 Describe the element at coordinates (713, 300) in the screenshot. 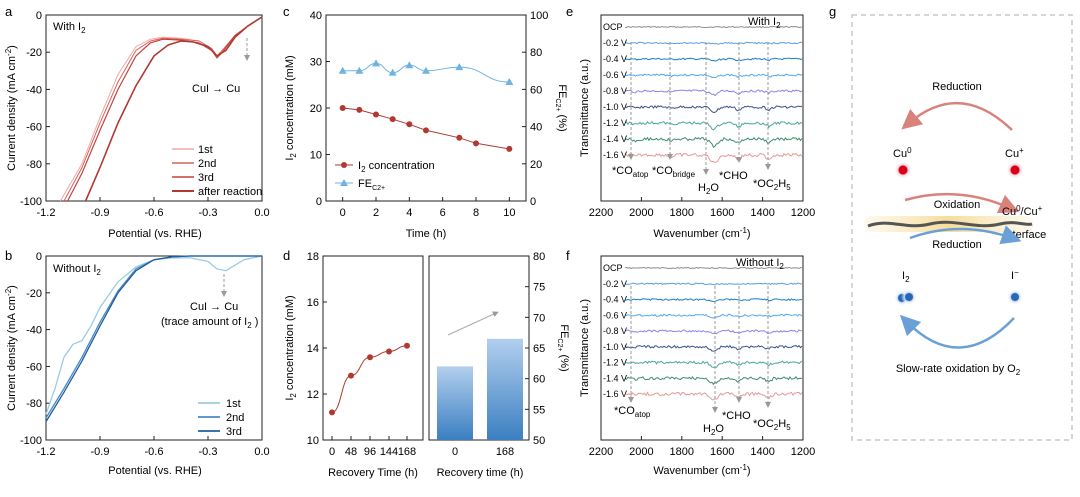

I see `spectrum--0.4V` at that location.